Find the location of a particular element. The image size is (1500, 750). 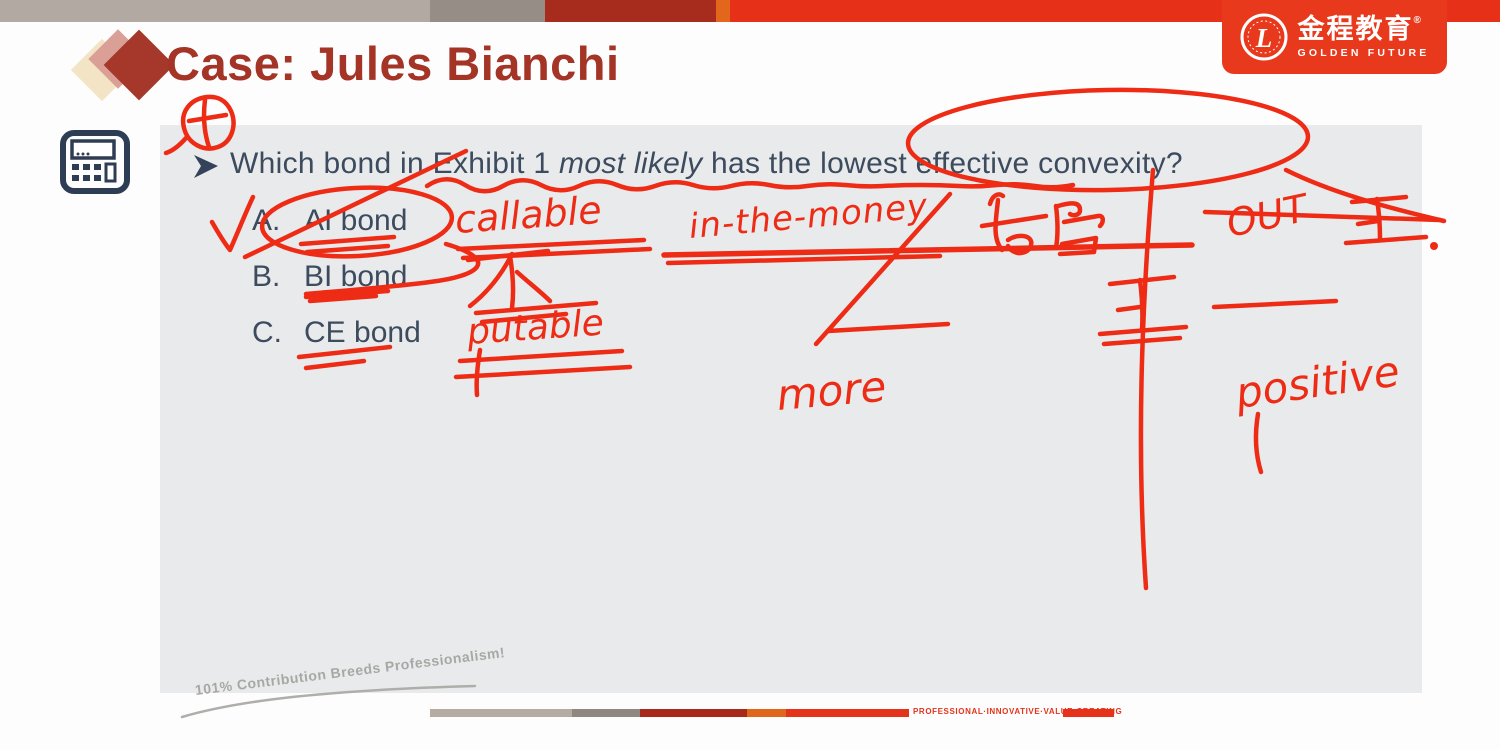

top-bar-segment-dark-red is located at coordinates (630, 11).